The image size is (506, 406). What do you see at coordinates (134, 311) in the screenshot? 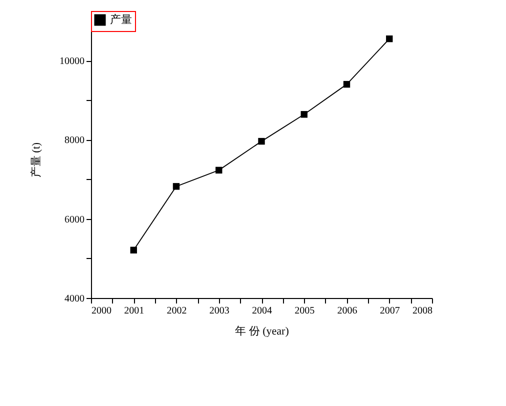
I see `x-tick-label: 2001` at bounding box center [134, 311].